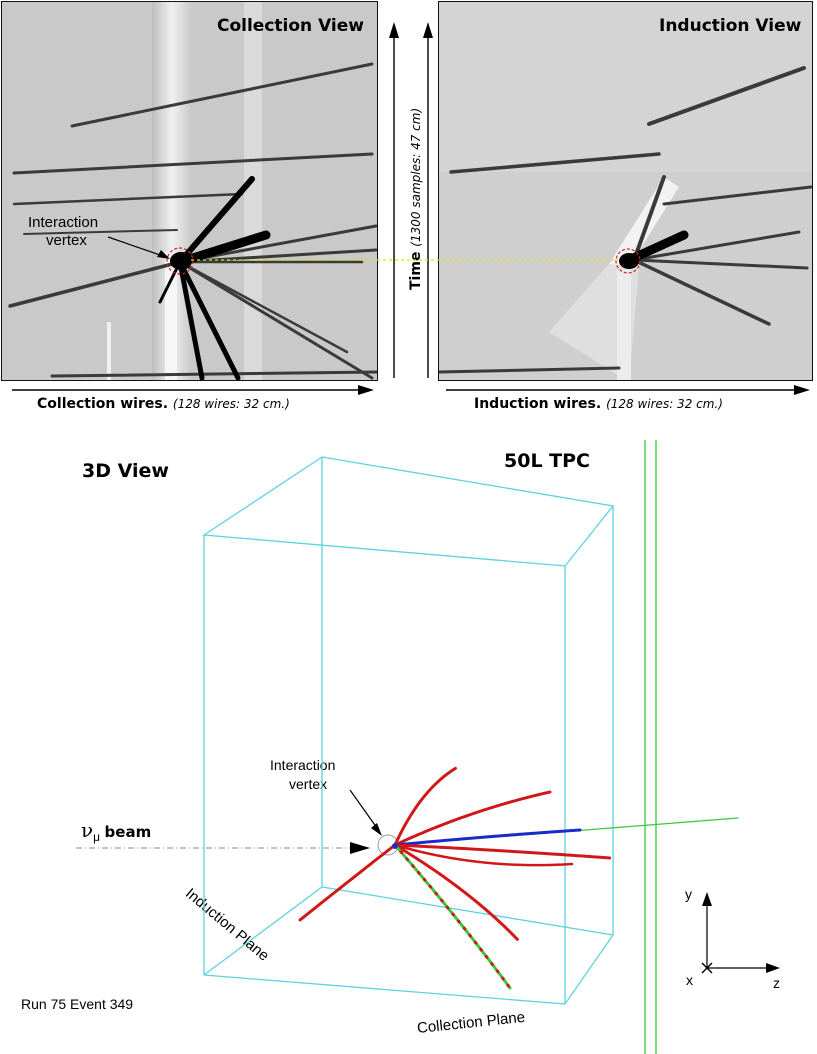  I want to click on track-green-long, so click(566, 831).